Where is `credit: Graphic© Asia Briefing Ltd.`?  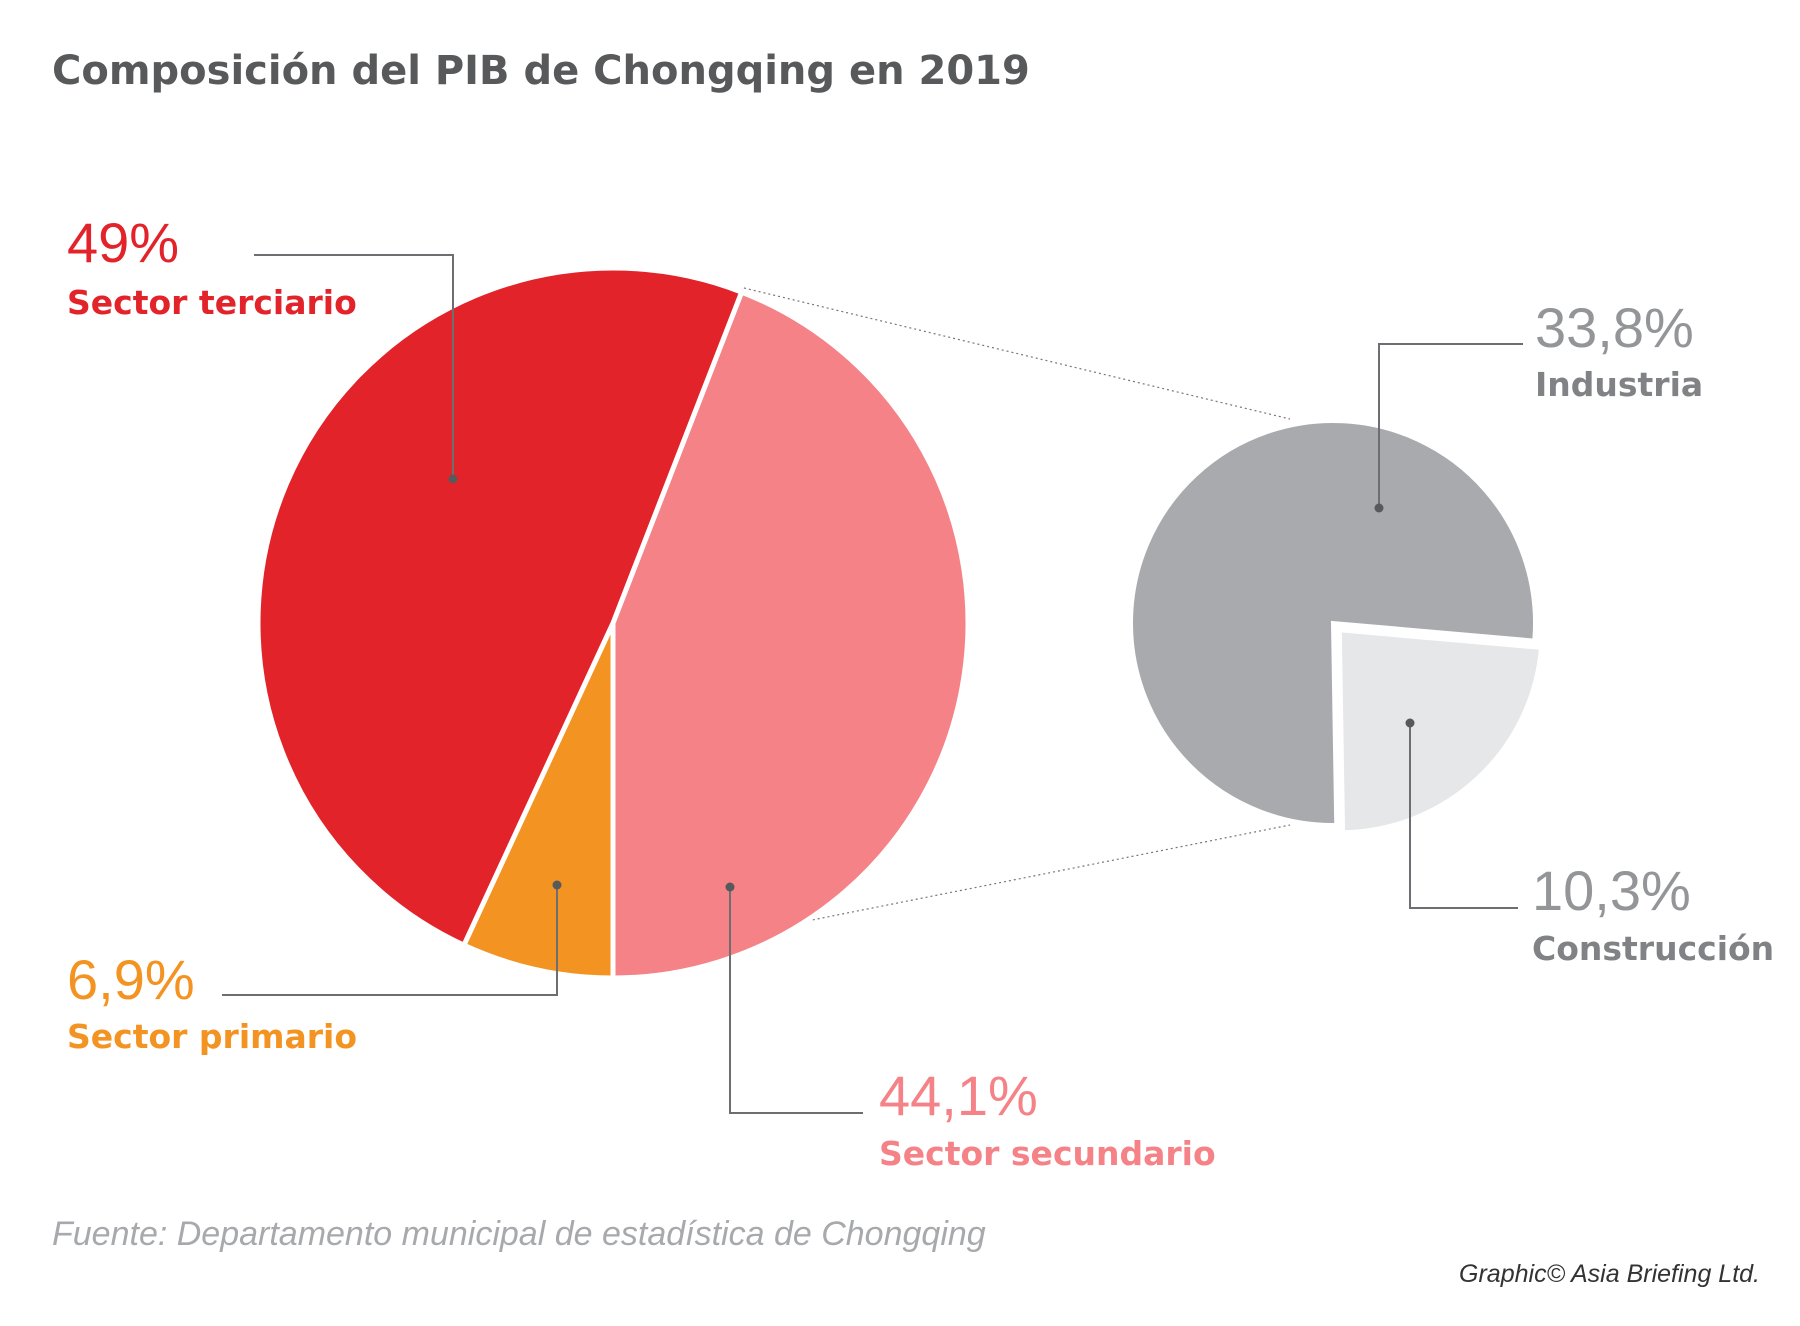 credit: Graphic© Asia Briefing Ltd. is located at coordinates (1609, 1274).